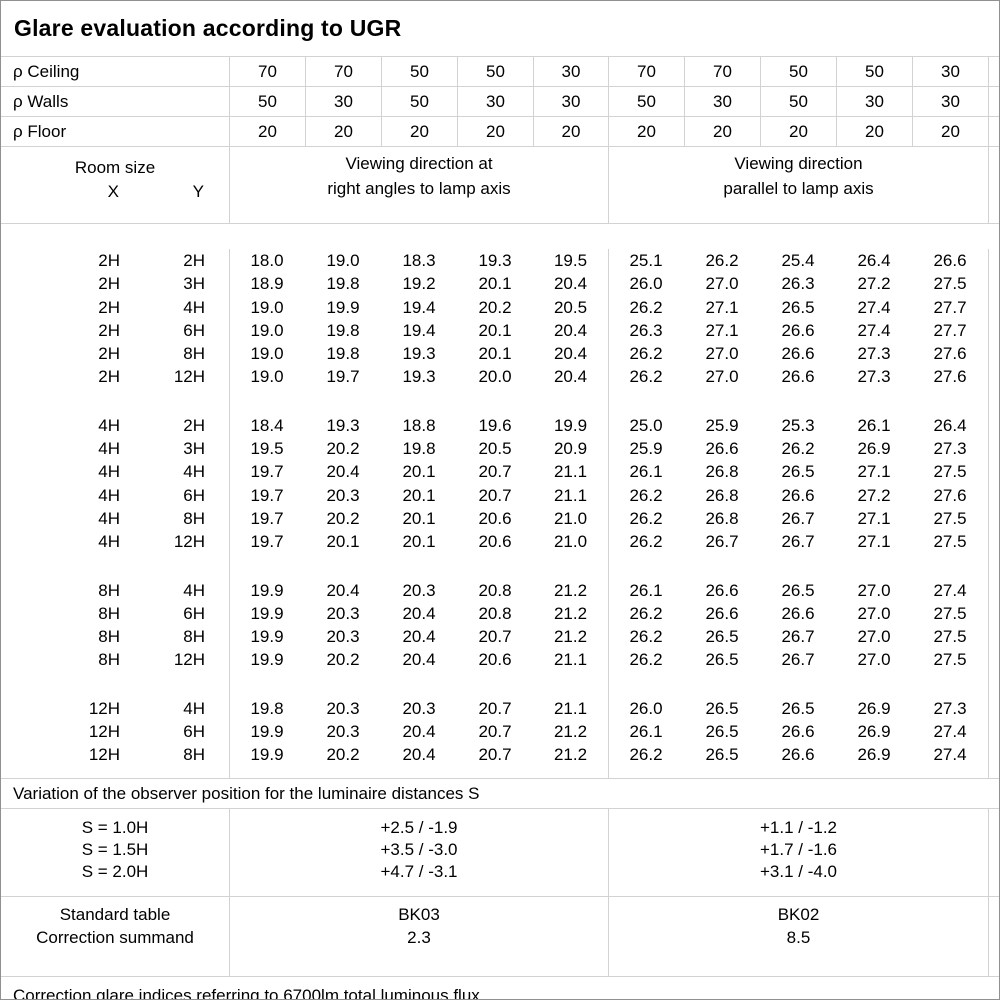 The height and width of the screenshot is (1000, 1000). Describe the element at coordinates (570, 307) in the screenshot. I see `ugr-value-right-angles: 20.5` at that location.